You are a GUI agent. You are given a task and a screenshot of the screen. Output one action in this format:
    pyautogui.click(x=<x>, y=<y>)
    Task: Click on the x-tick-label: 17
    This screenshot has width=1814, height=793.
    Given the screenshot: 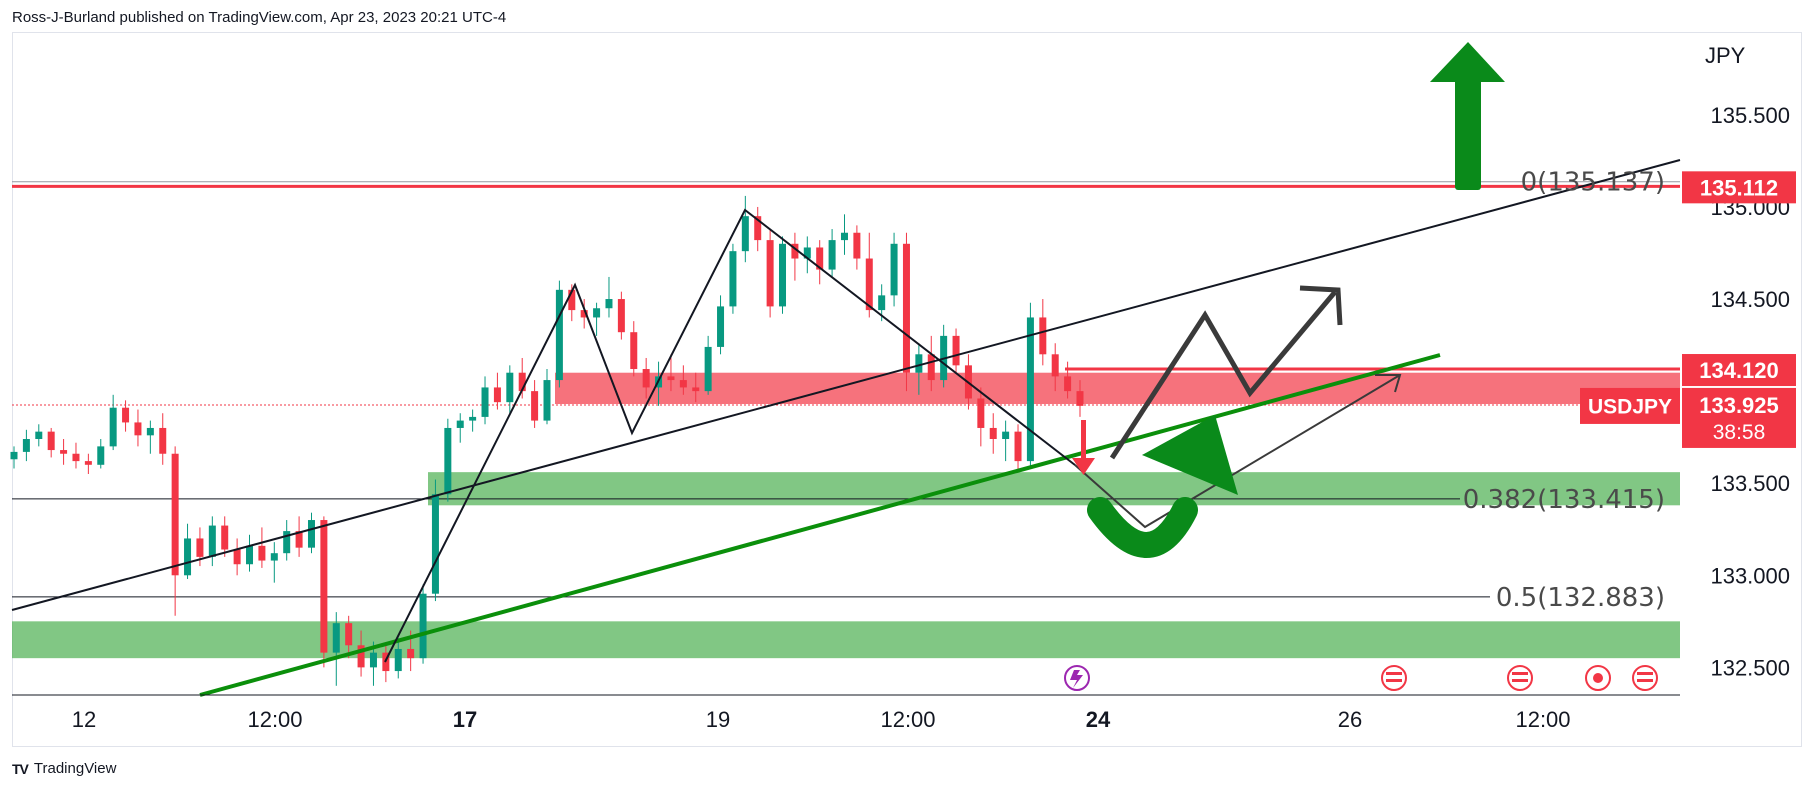 What is the action you would take?
    pyautogui.click(x=465, y=719)
    